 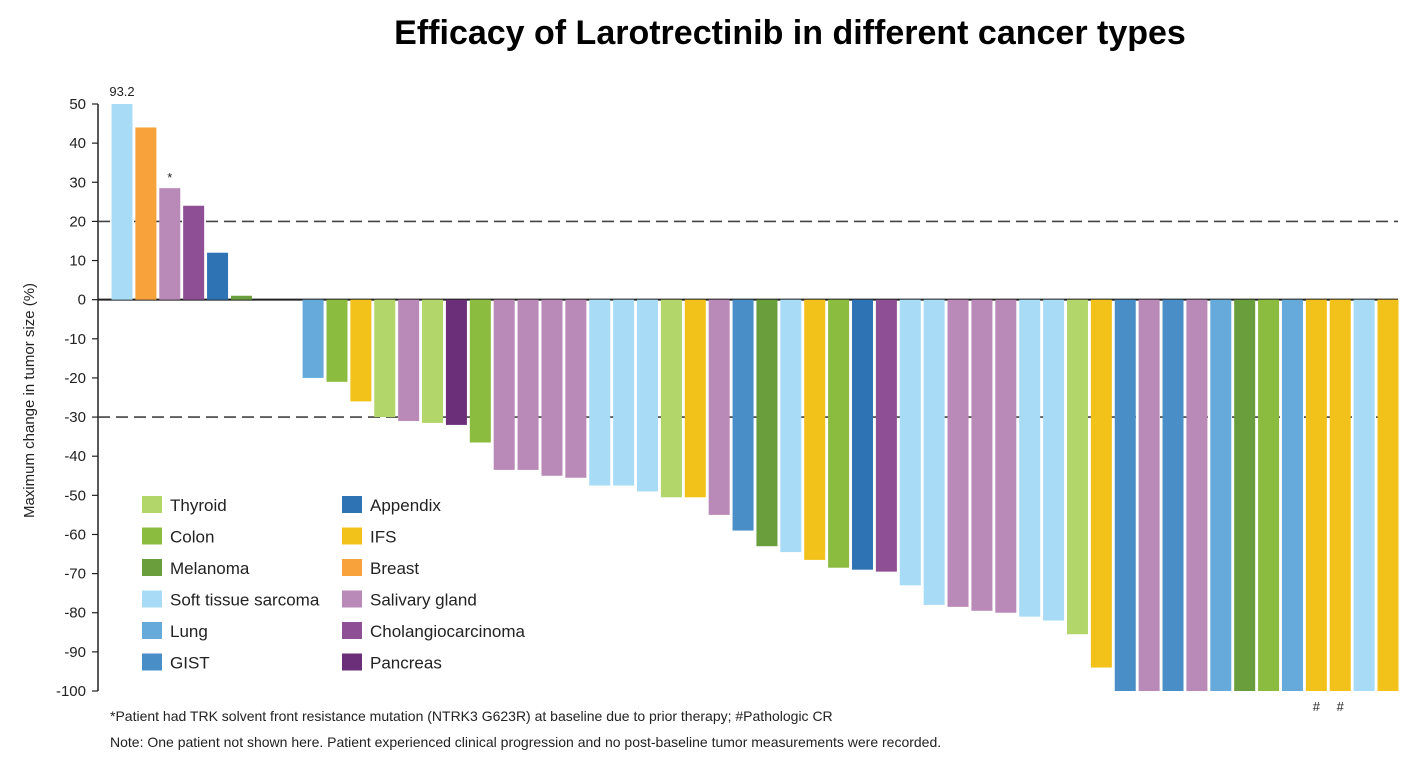 What do you see at coordinates (192, 537) in the screenshot?
I see `legend-label-colon: Colon` at bounding box center [192, 537].